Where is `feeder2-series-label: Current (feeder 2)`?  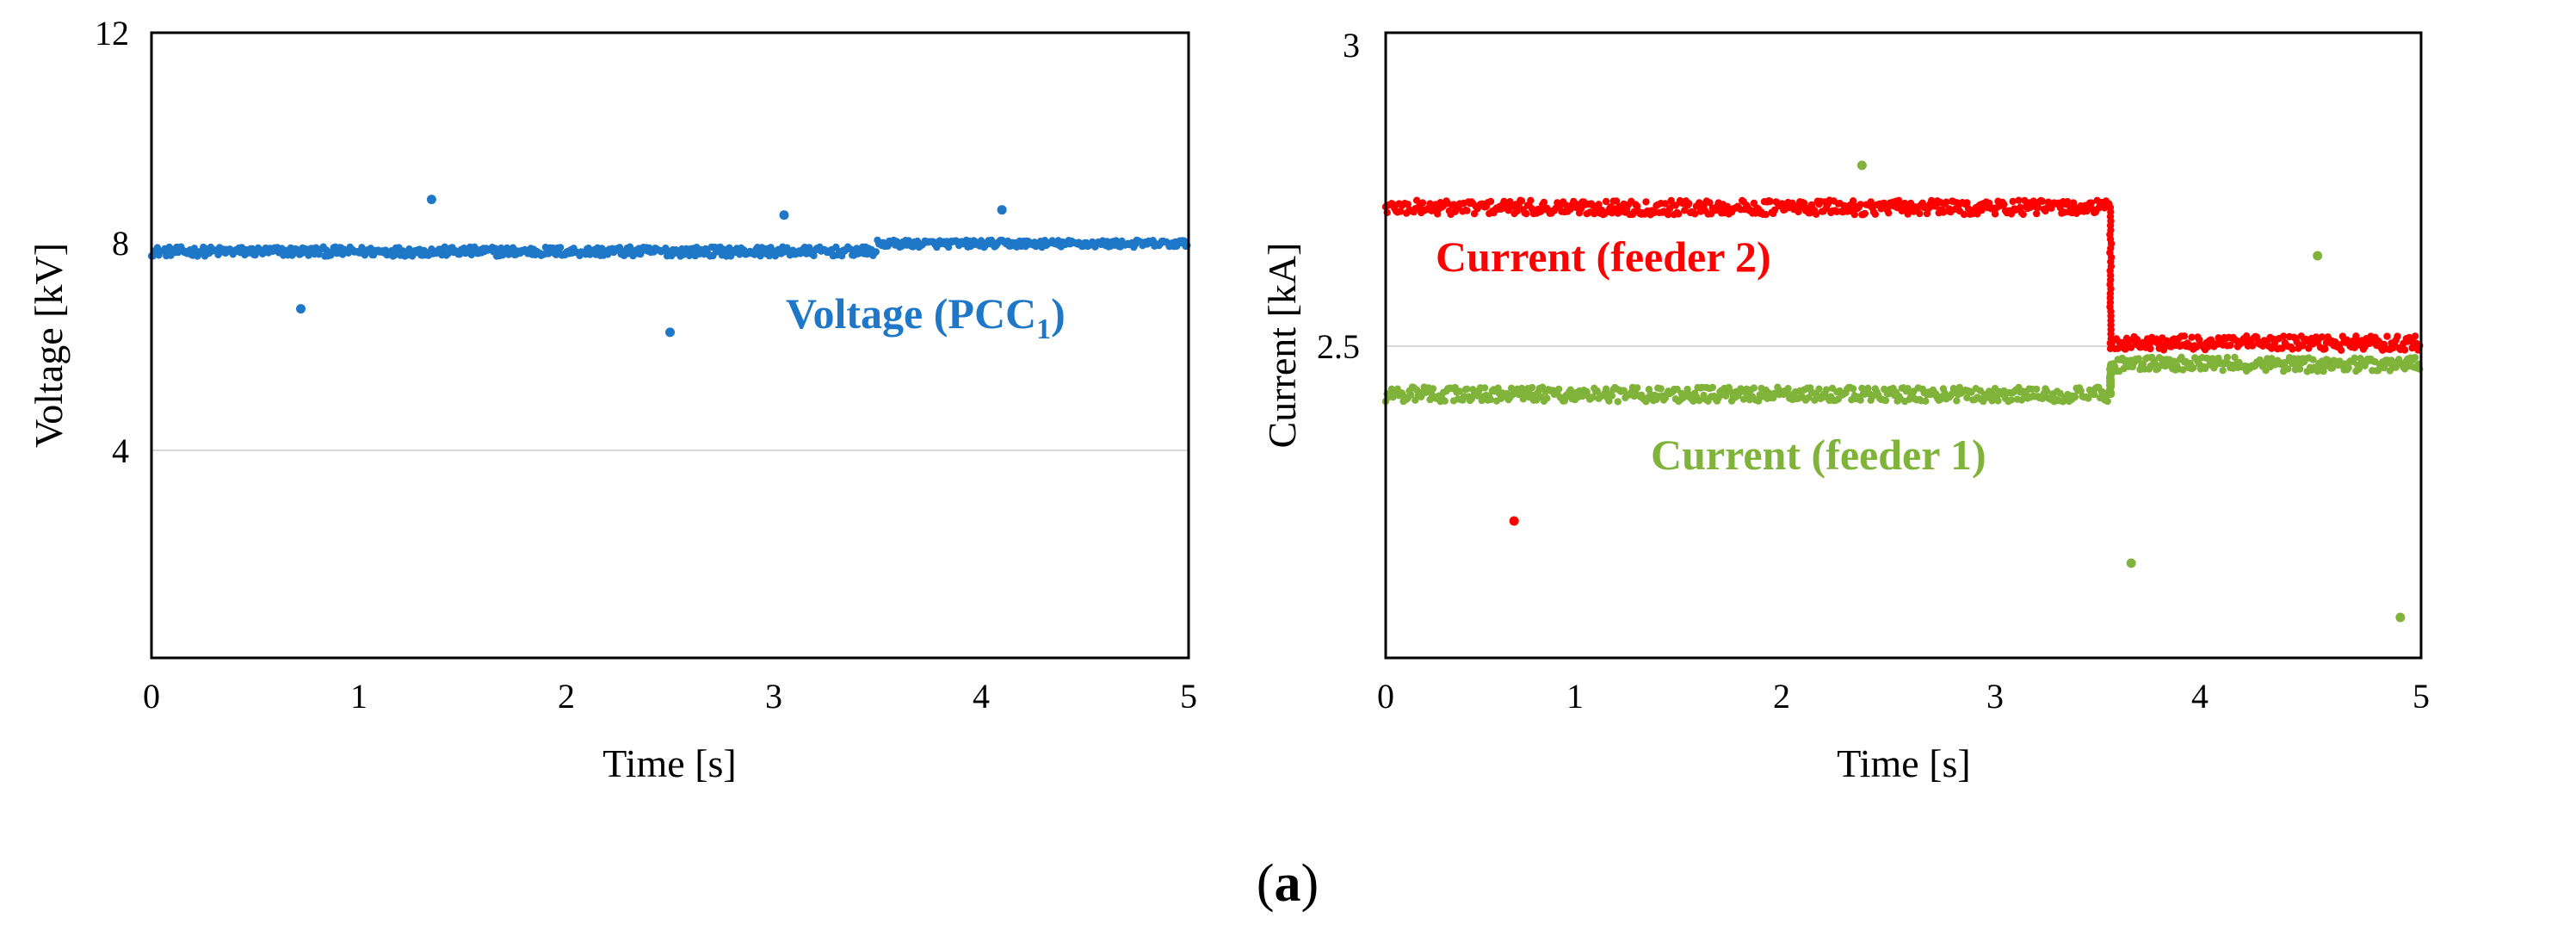 feeder2-series-label: Current (feeder 2) is located at coordinates (1603, 256).